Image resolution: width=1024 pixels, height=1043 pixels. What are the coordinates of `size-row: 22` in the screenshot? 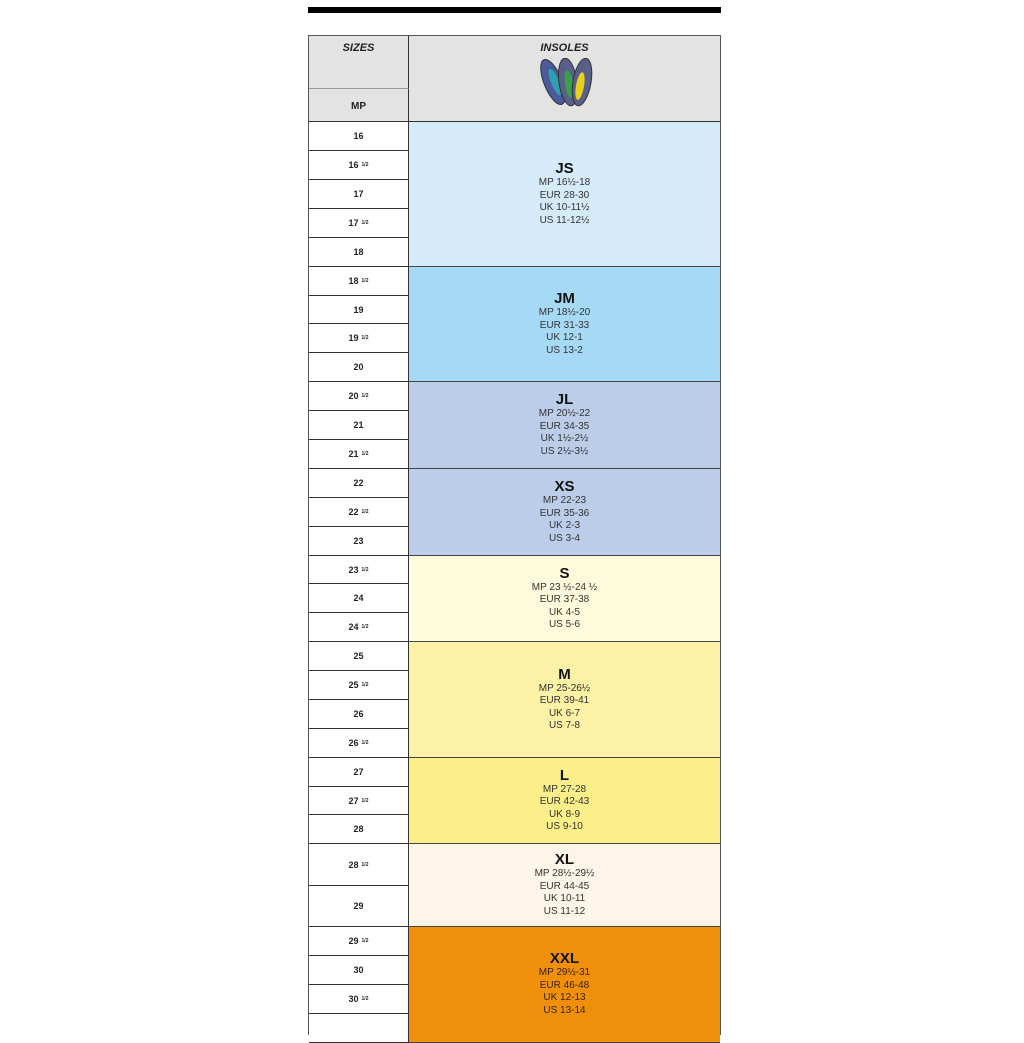 It's located at (359, 483).